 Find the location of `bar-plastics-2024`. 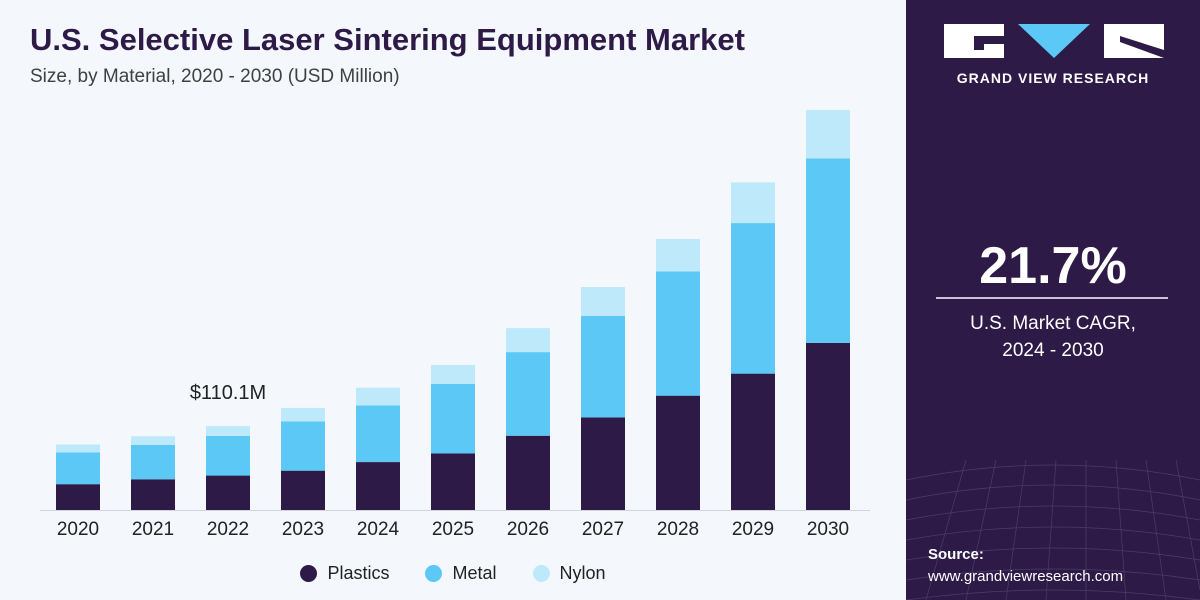

bar-plastics-2024 is located at coordinates (378, 486).